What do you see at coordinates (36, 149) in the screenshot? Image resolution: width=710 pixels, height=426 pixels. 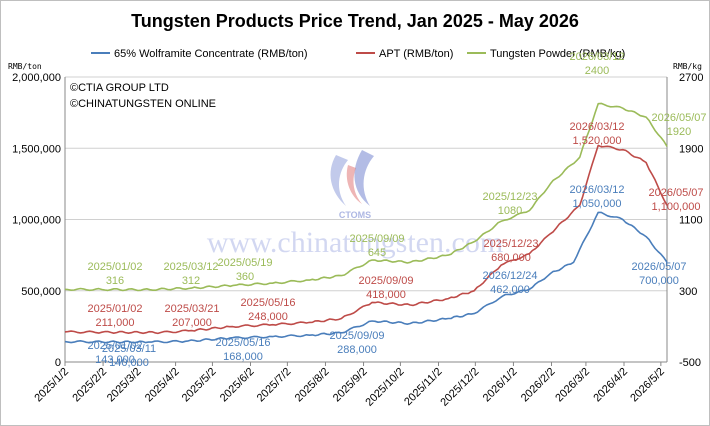 I see `y-left-tick-label: 1,500,000` at bounding box center [36, 149].